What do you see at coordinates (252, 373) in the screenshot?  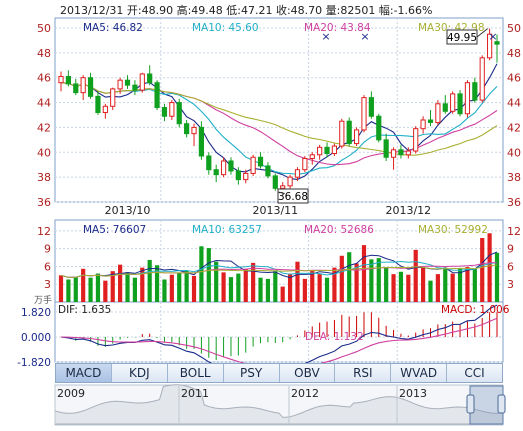 I see `tab-psy: PSY` at bounding box center [252, 373].